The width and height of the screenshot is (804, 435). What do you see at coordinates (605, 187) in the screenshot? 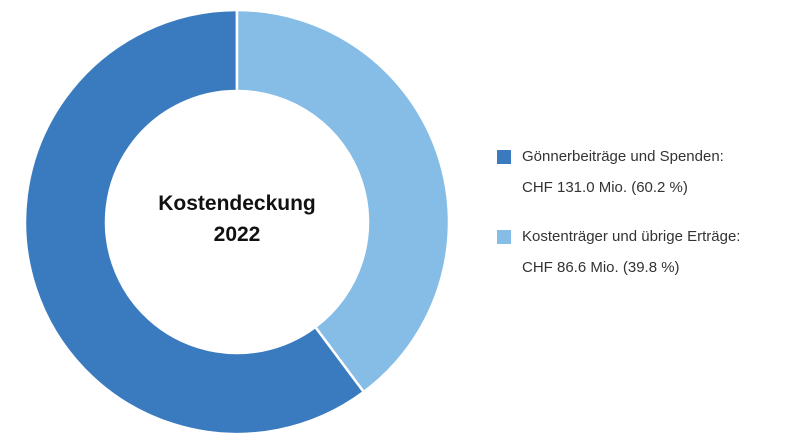
I see `legend-value: CHF 131.0 Mio. (60.2 %)` at bounding box center [605, 187].